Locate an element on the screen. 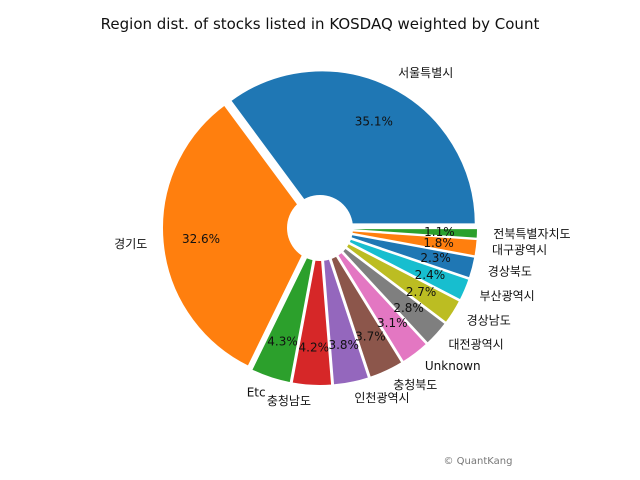  category-label: 경상북도 is located at coordinates (510, 272).